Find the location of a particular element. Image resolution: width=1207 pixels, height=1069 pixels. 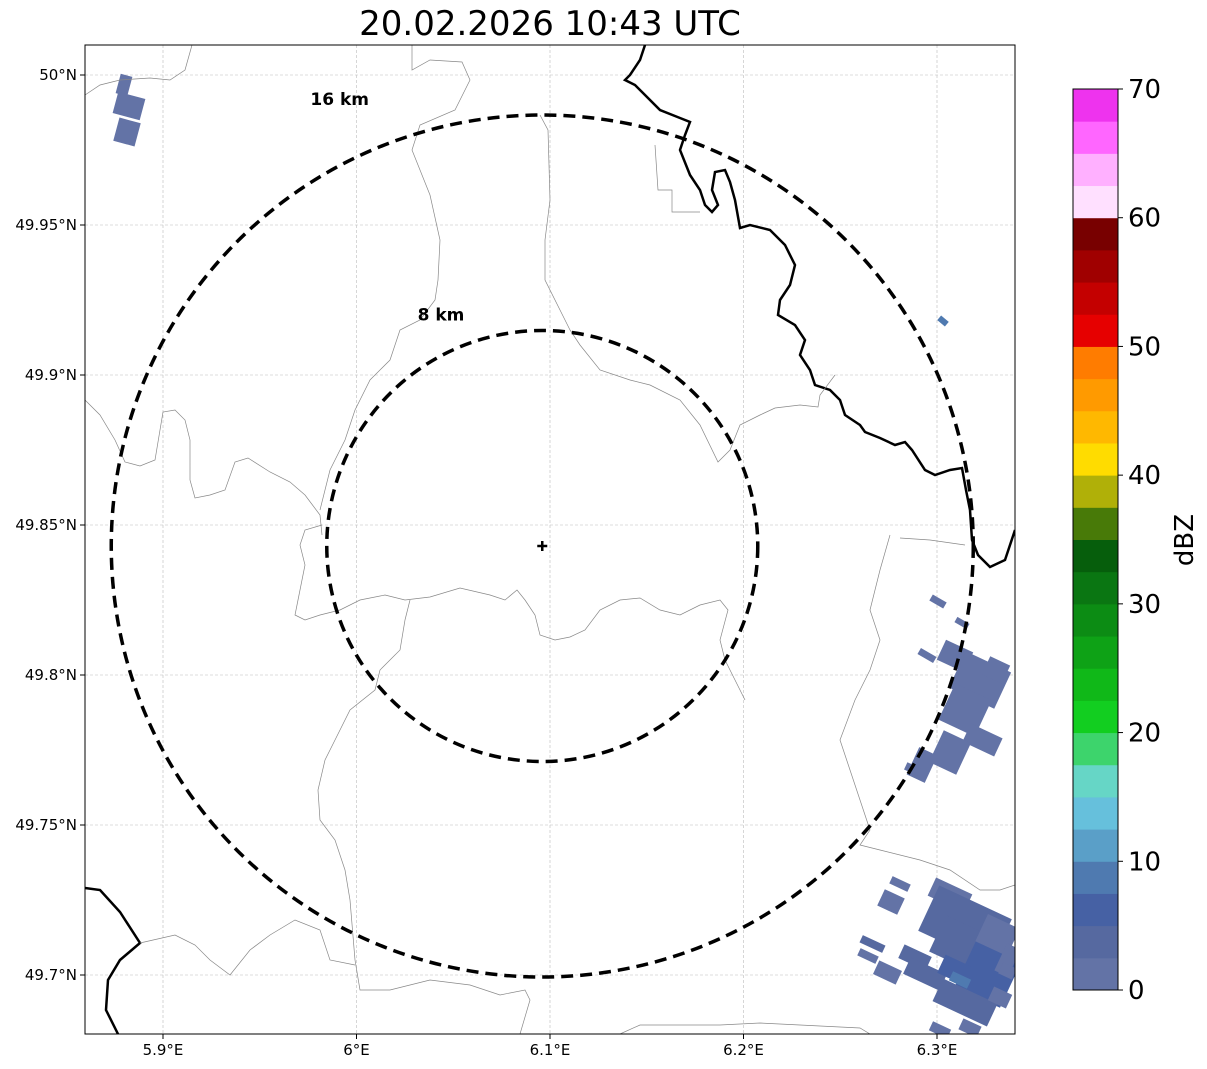

colorbar-tick-label: 60 is located at coordinates (1144, 219).